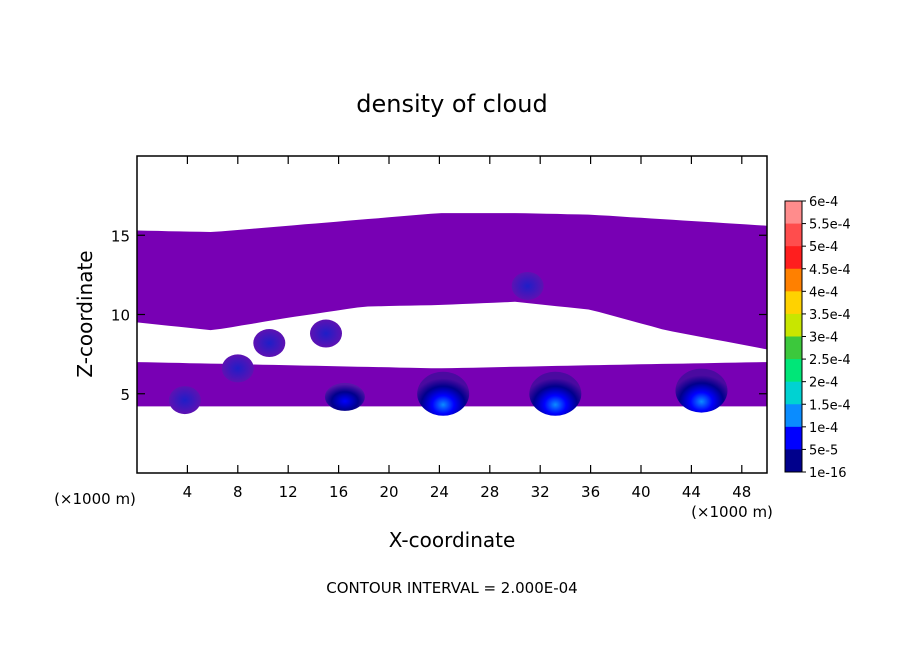 The height and width of the screenshot is (654, 904). I want to click on upper-cloud-layer, so click(452, 281).